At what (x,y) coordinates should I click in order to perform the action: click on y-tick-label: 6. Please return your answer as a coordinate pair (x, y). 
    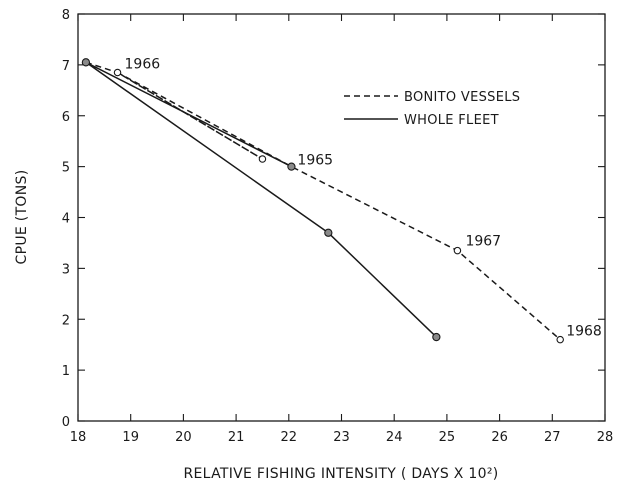
    Looking at the image, I should click on (66, 117).